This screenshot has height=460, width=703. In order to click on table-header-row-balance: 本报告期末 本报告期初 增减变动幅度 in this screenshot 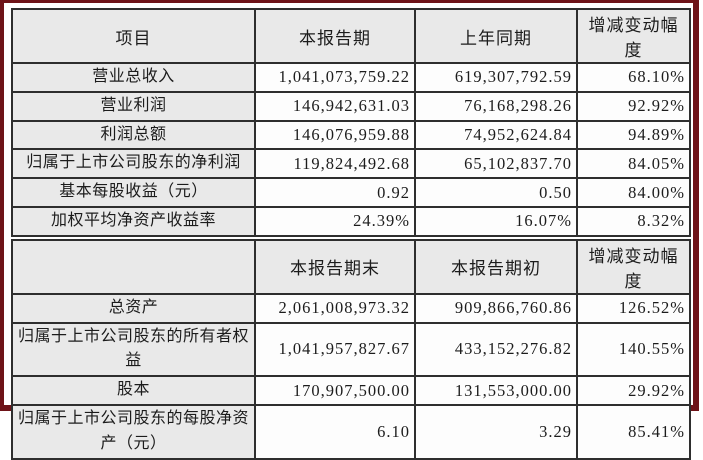, I will do `click(351, 264)`.